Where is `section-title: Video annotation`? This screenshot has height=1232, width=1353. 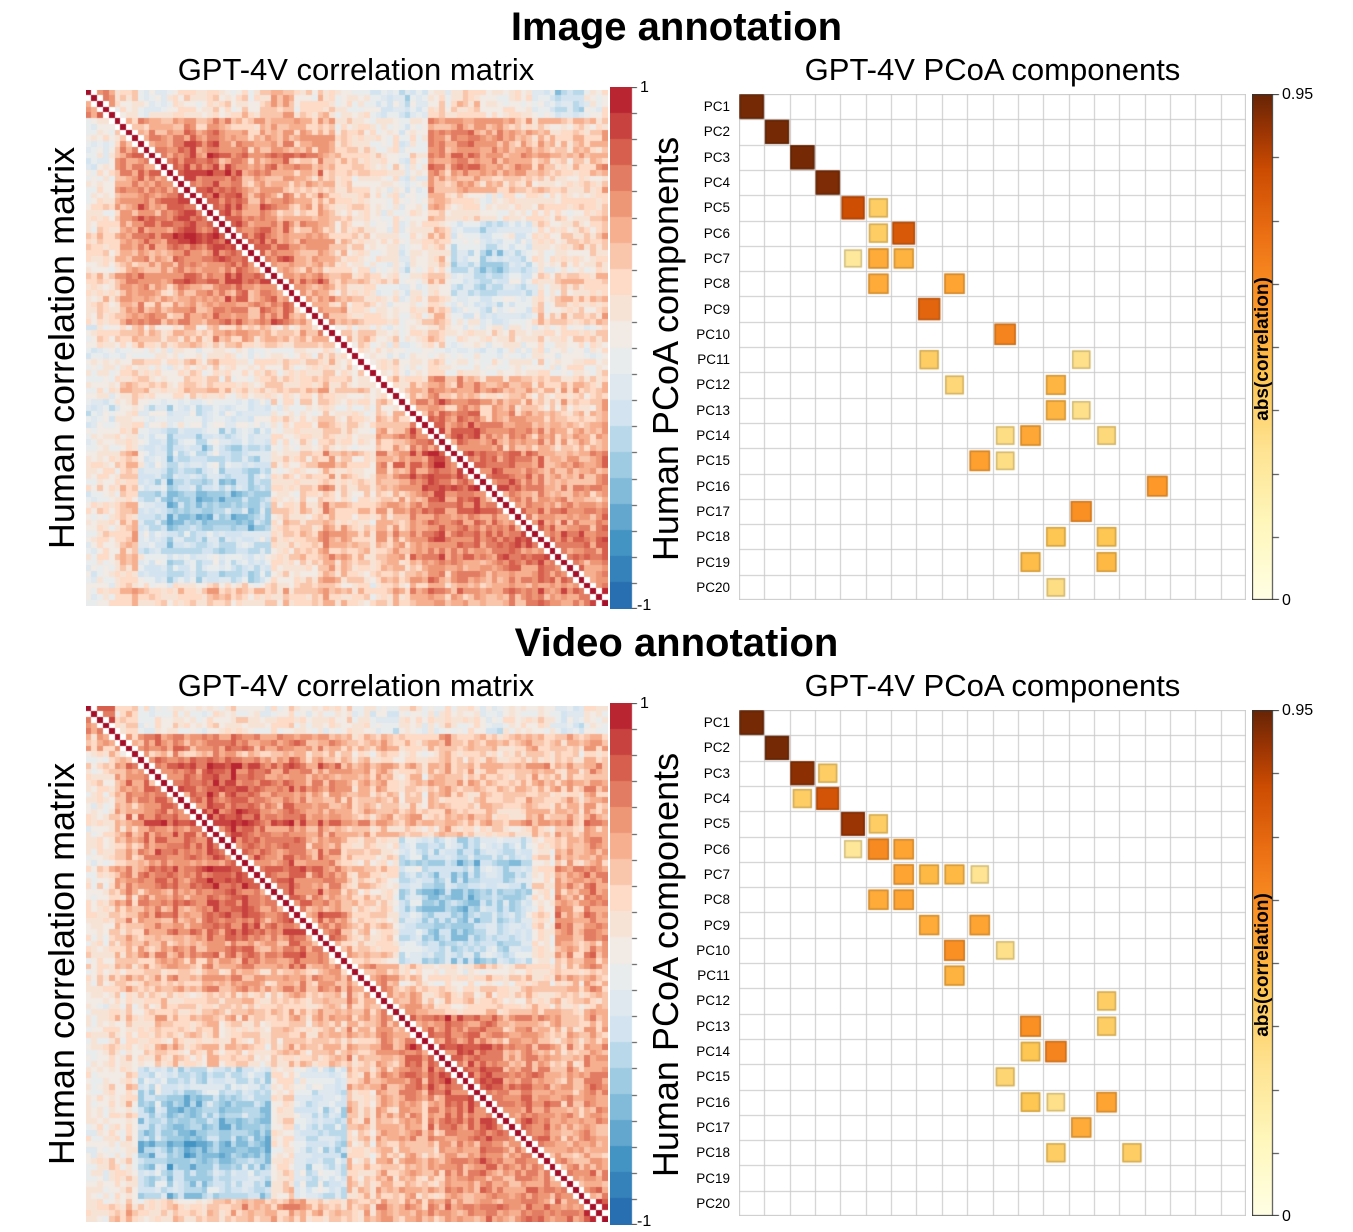
section-title: Video annotation is located at coordinates (676, 643).